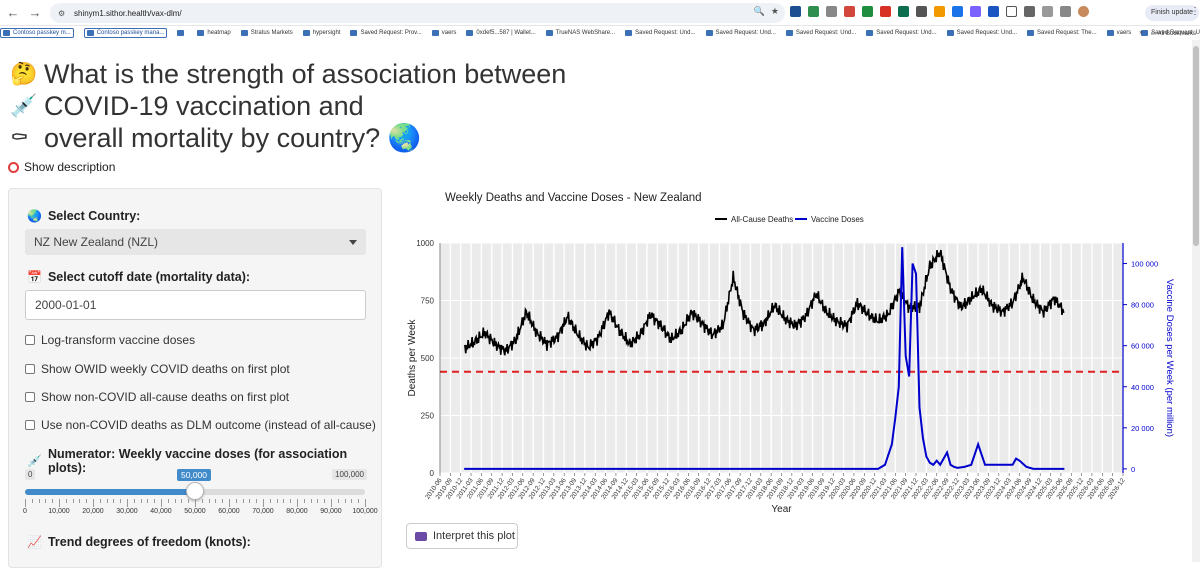 The width and height of the screenshot is (1200, 568). I want to click on downloads-icon, so click(1065, 11).